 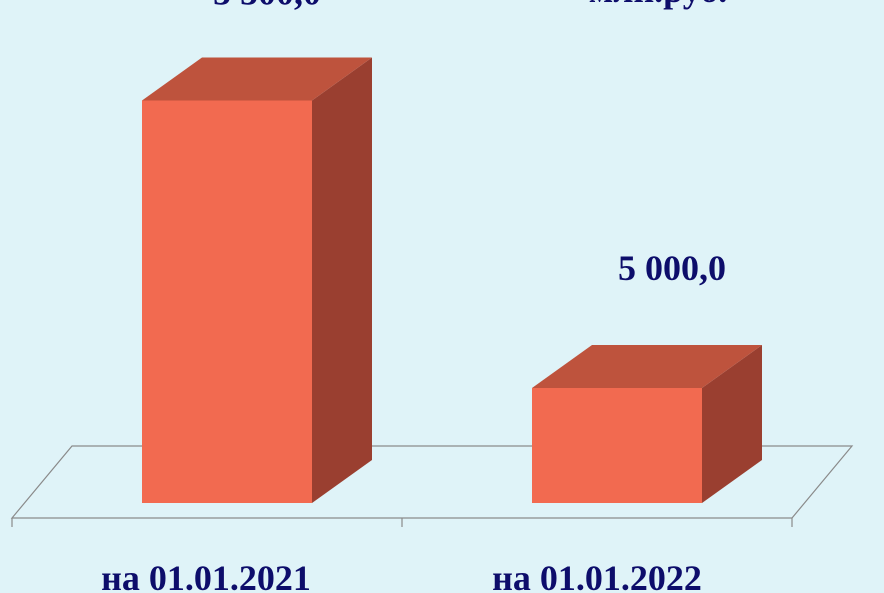 I want to click on data-label: 5 500,0, so click(x=267, y=6).